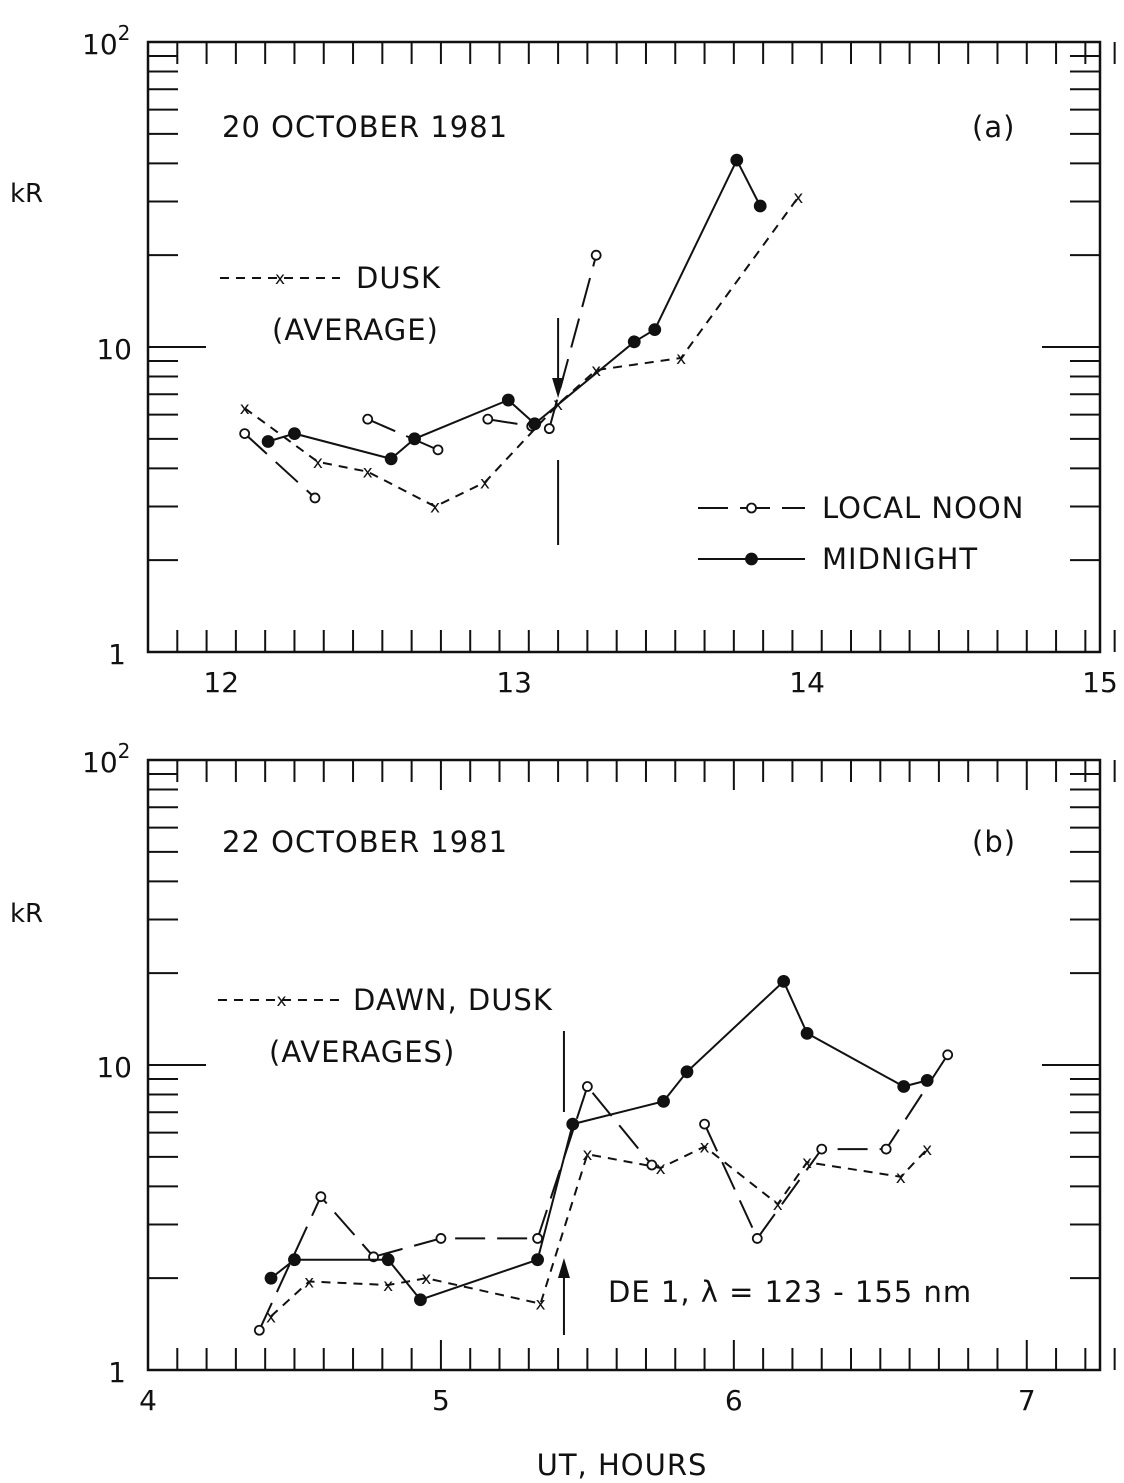 The width and height of the screenshot is (1124, 1483). I want to click on panel-a-ylabel: kR, so click(26, 194).